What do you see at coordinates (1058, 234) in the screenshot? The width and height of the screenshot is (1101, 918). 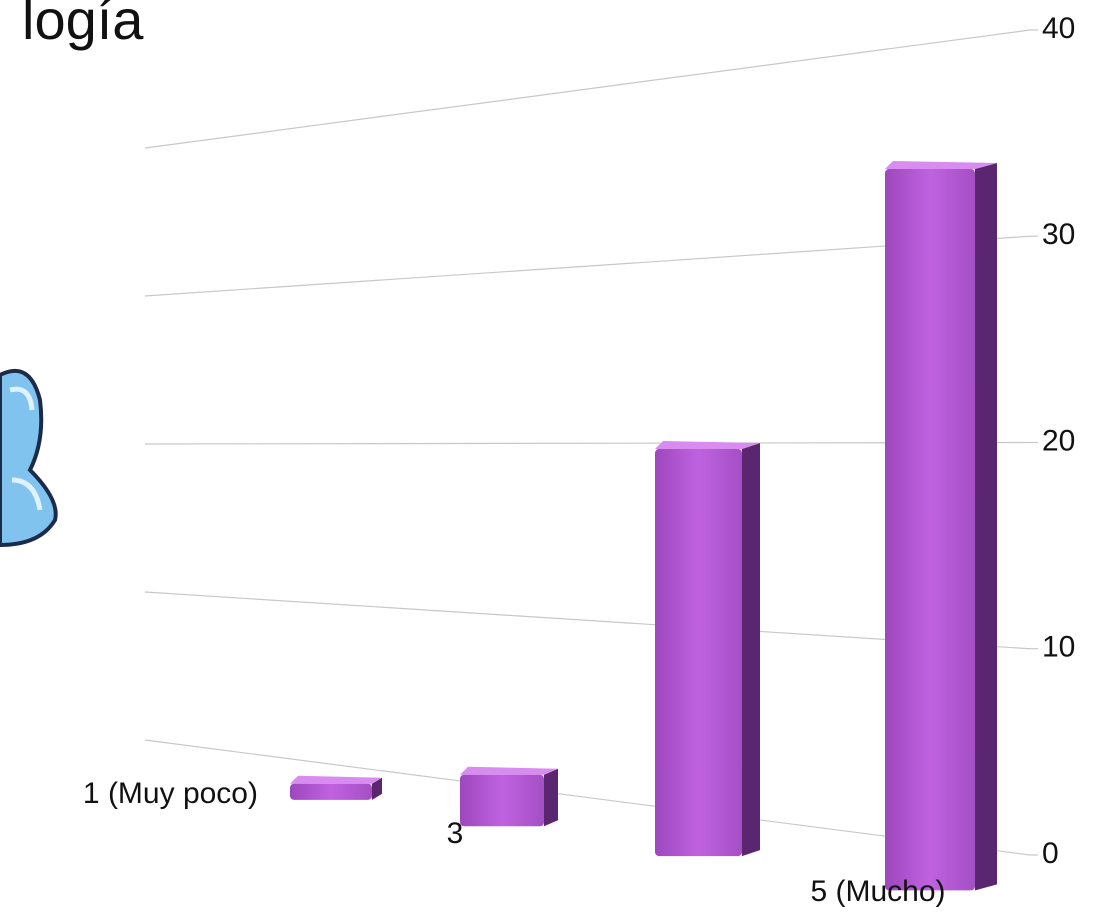 I see `y-tick-label: 30` at bounding box center [1058, 234].